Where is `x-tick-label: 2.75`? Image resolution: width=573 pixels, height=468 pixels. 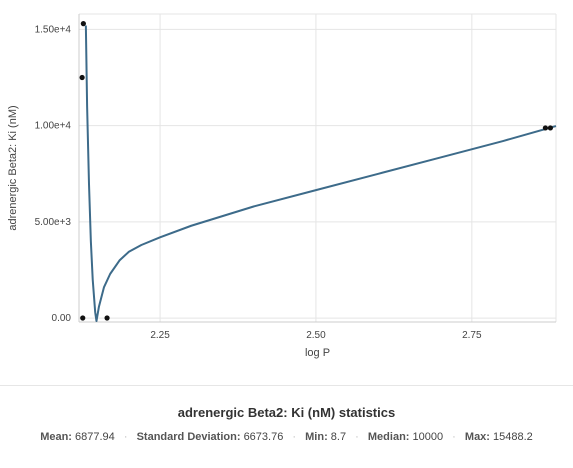
x-tick-label: 2.75 is located at coordinates (472, 335).